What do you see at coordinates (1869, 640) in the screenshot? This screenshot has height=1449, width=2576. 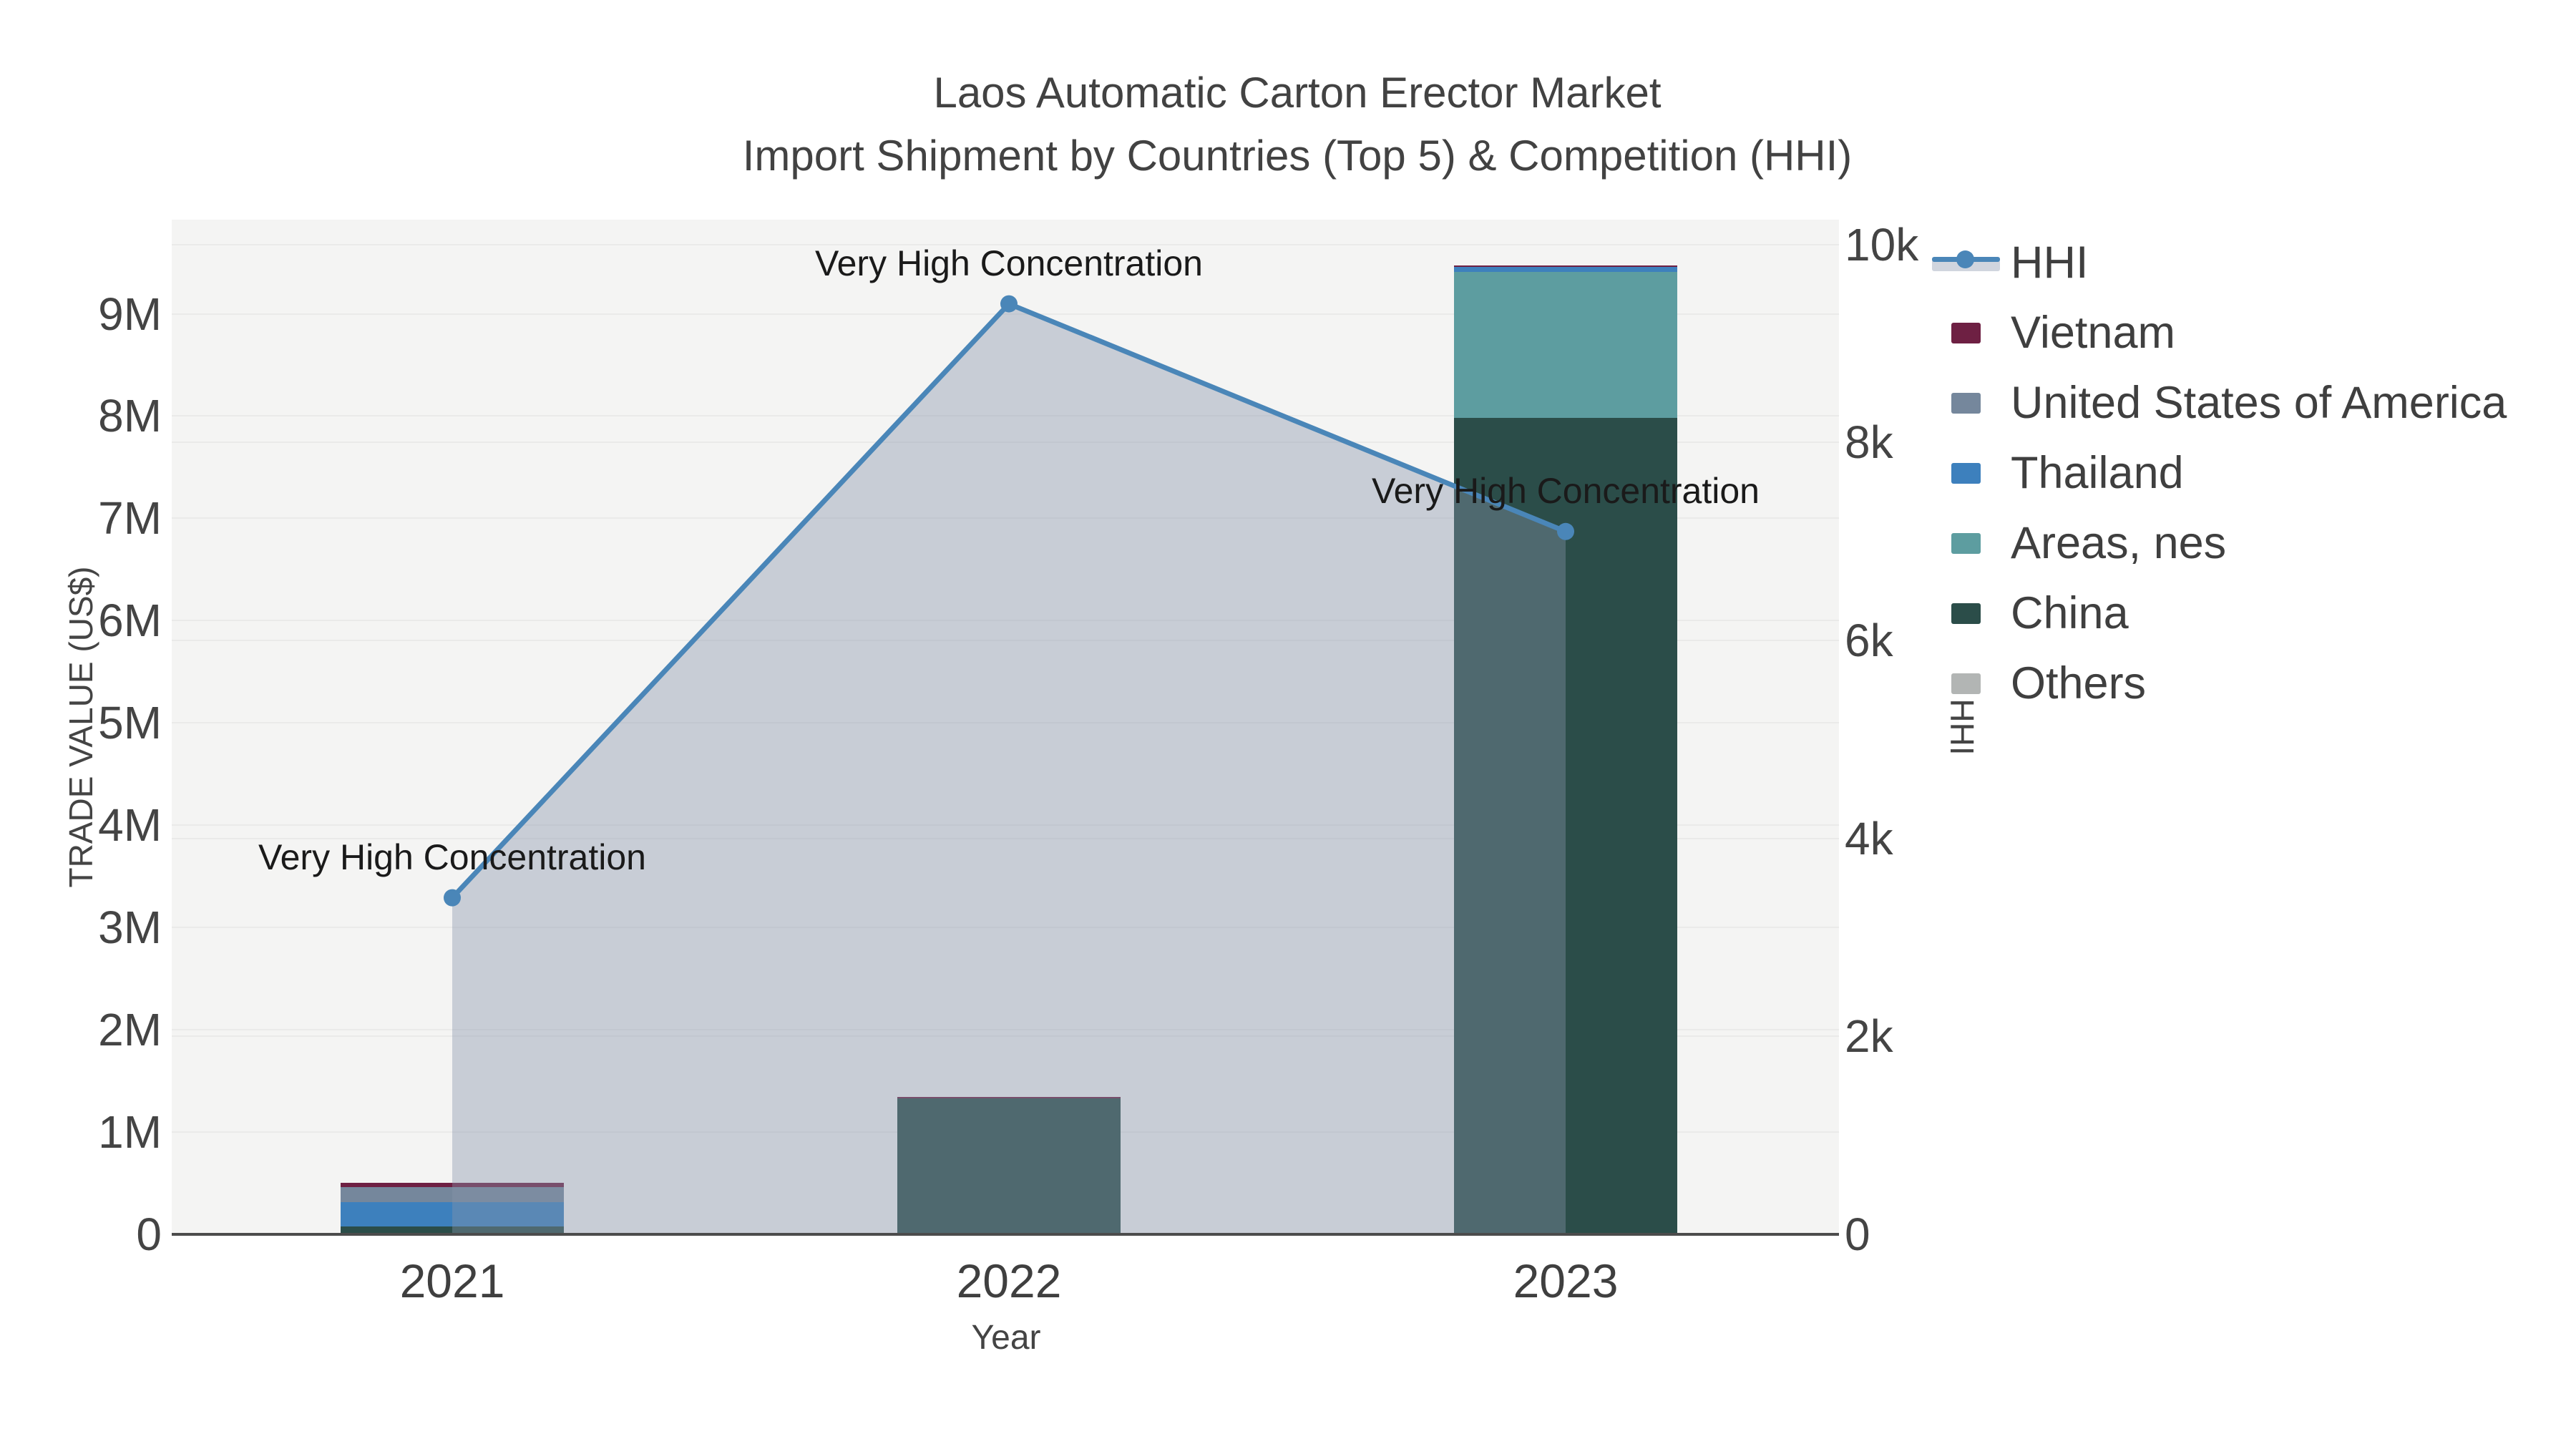 I see `y2-tick-label: 6k` at bounding box center [1869, 640].